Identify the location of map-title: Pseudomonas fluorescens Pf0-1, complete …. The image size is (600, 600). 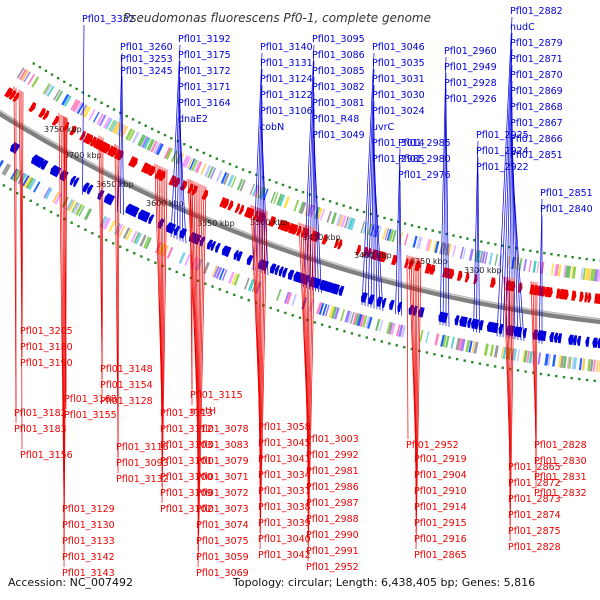
(277, 18).